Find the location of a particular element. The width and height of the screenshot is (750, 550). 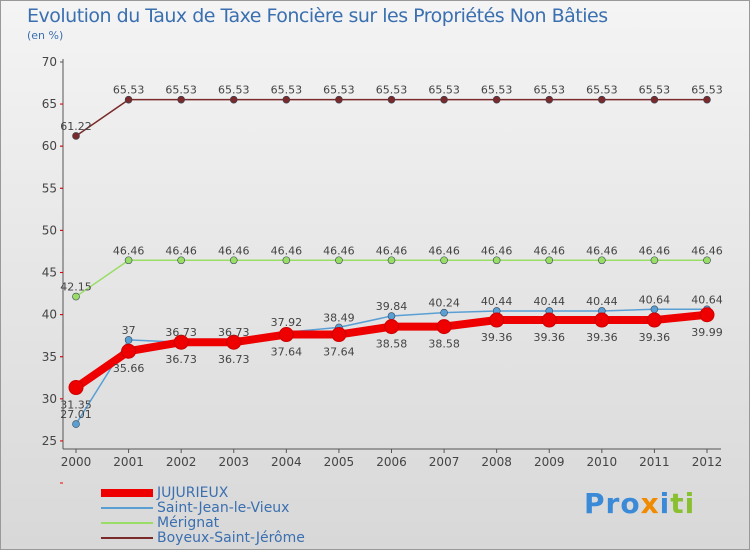

data-label: 35.66 is located at coordinates (129, 368).